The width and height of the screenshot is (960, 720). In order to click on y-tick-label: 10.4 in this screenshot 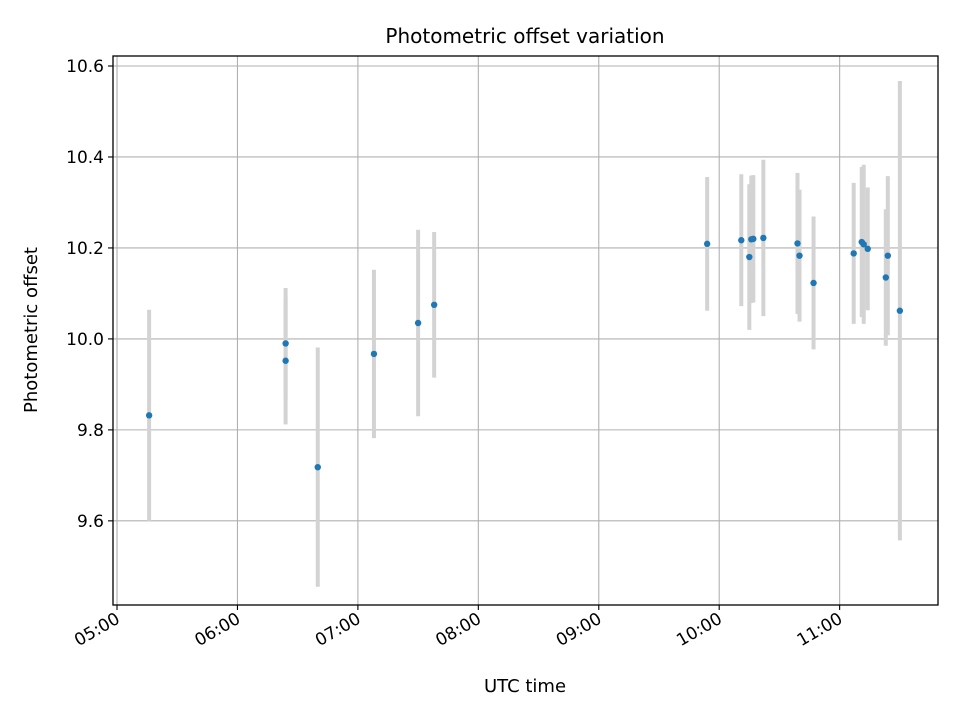, I will do `click(85, 158)`.